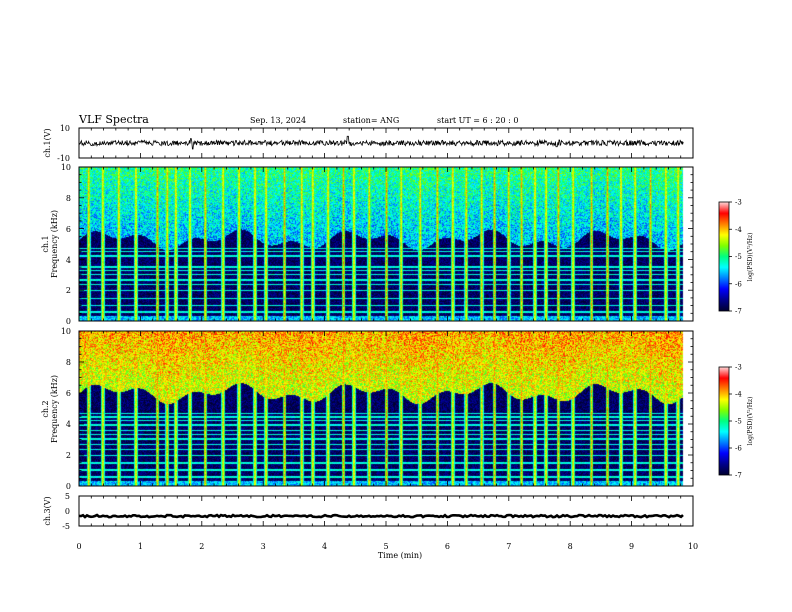 The image size is (792, 612). What do you see at coordinates (508, 546) in the screenshot?
I see `time-tick-label: 7` at bounding box center [508, 546].